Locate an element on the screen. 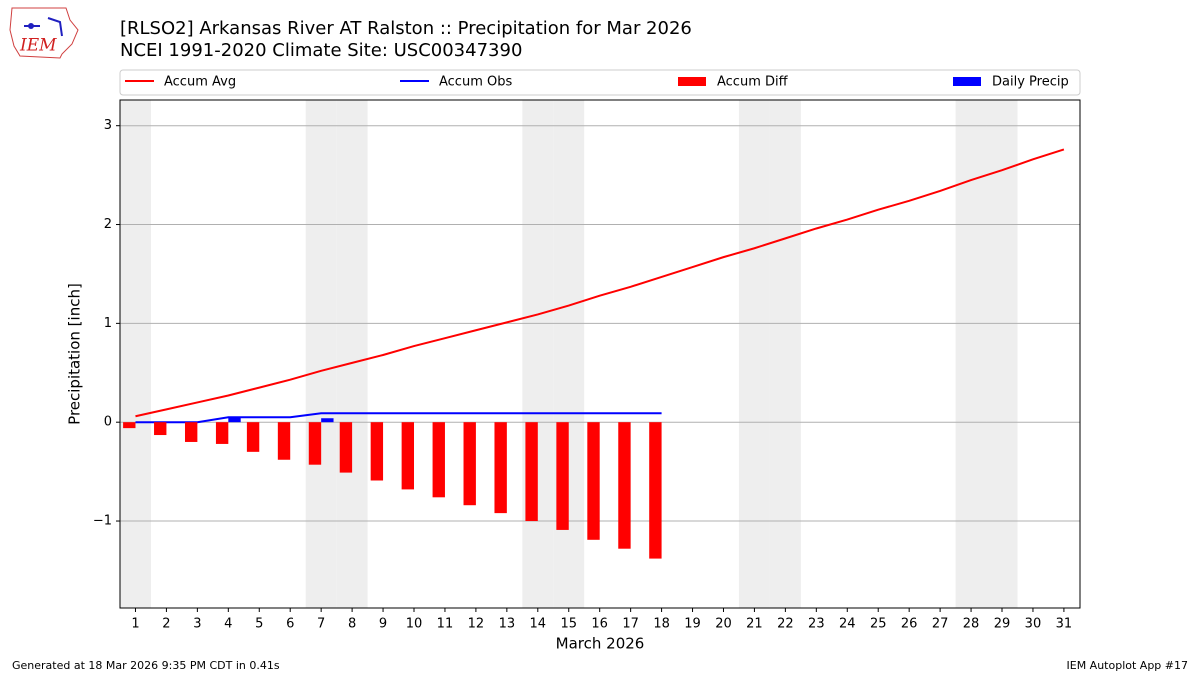 The width and height of the screenshot is (1200, 675). legend-box is located at coordinates (600, 82).